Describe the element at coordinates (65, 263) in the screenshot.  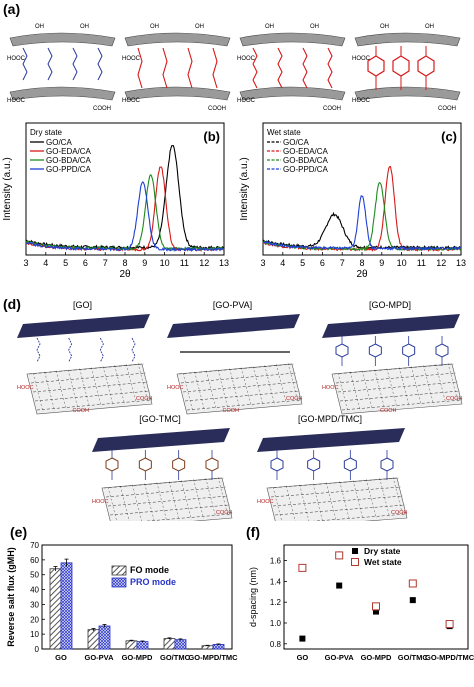
I see `x-tick-label: 5` at that location.